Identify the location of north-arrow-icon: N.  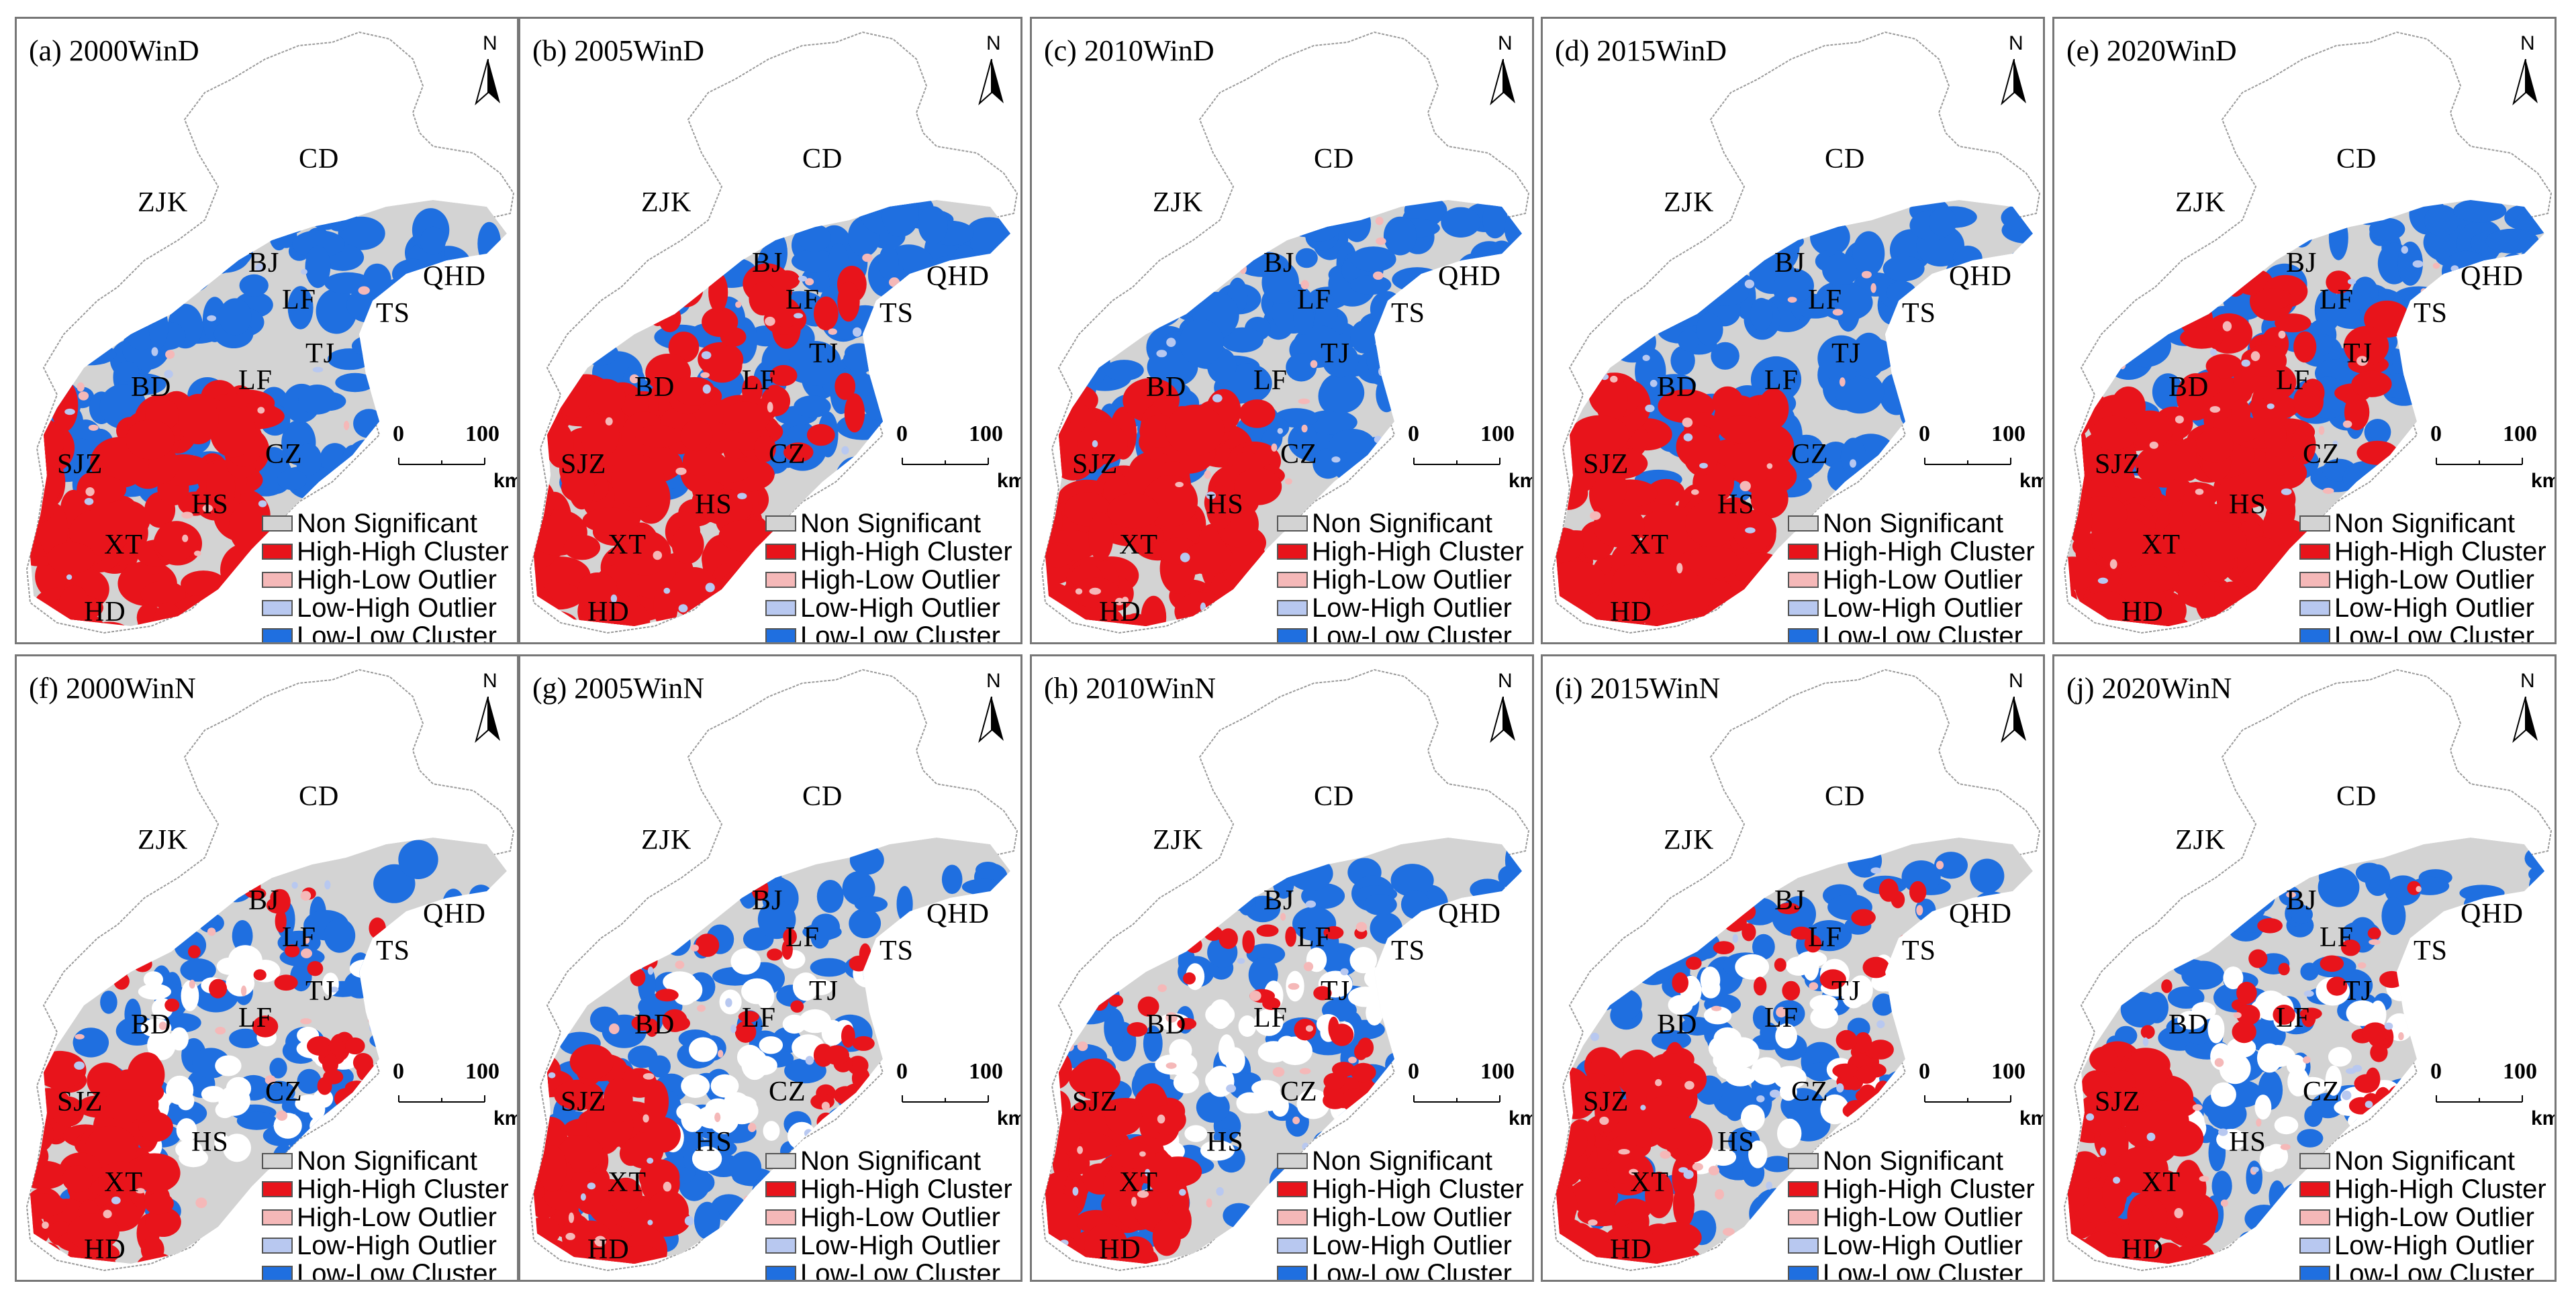
(2527, 710).